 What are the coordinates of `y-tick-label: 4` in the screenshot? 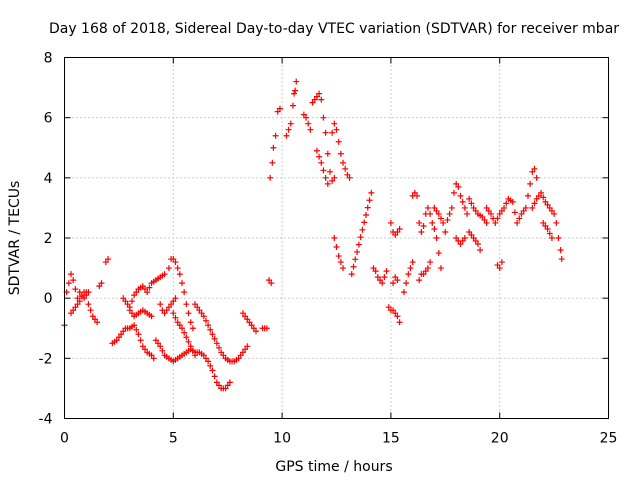 It's located at (48, 179).